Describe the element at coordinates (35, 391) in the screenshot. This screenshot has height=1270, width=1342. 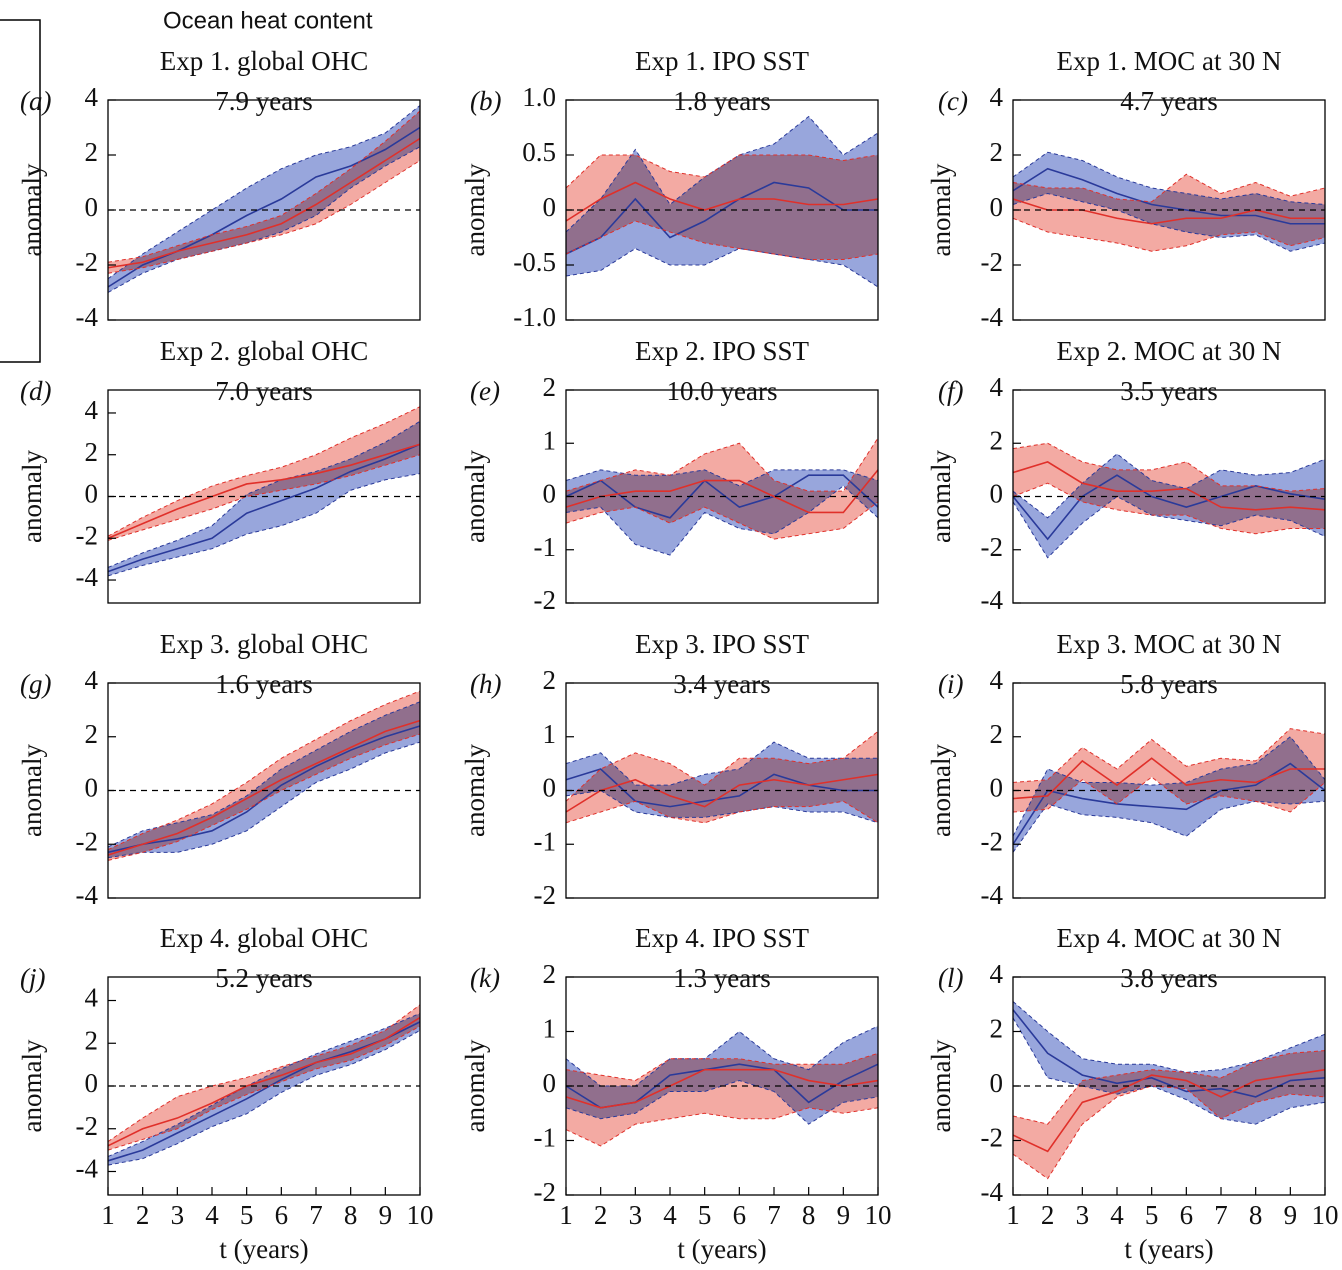
I see `panel-label: (d)` at that location.